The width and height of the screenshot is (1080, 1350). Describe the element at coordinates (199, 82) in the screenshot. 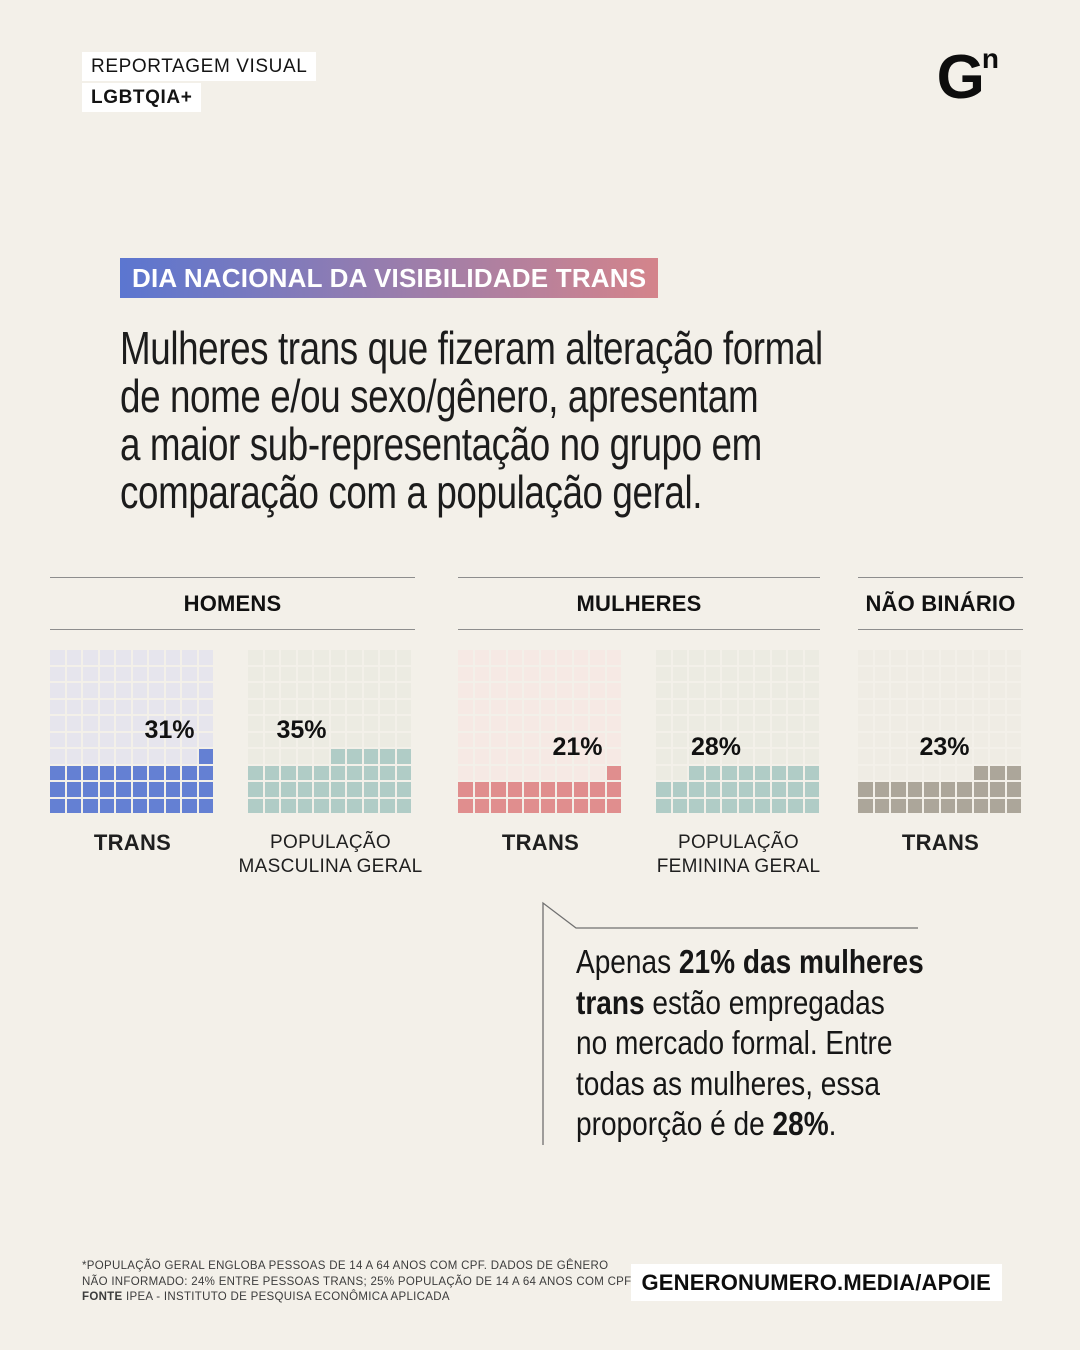

I see `kicker: REPORTAGEM VISUAL LGBTQIA+` at that location.